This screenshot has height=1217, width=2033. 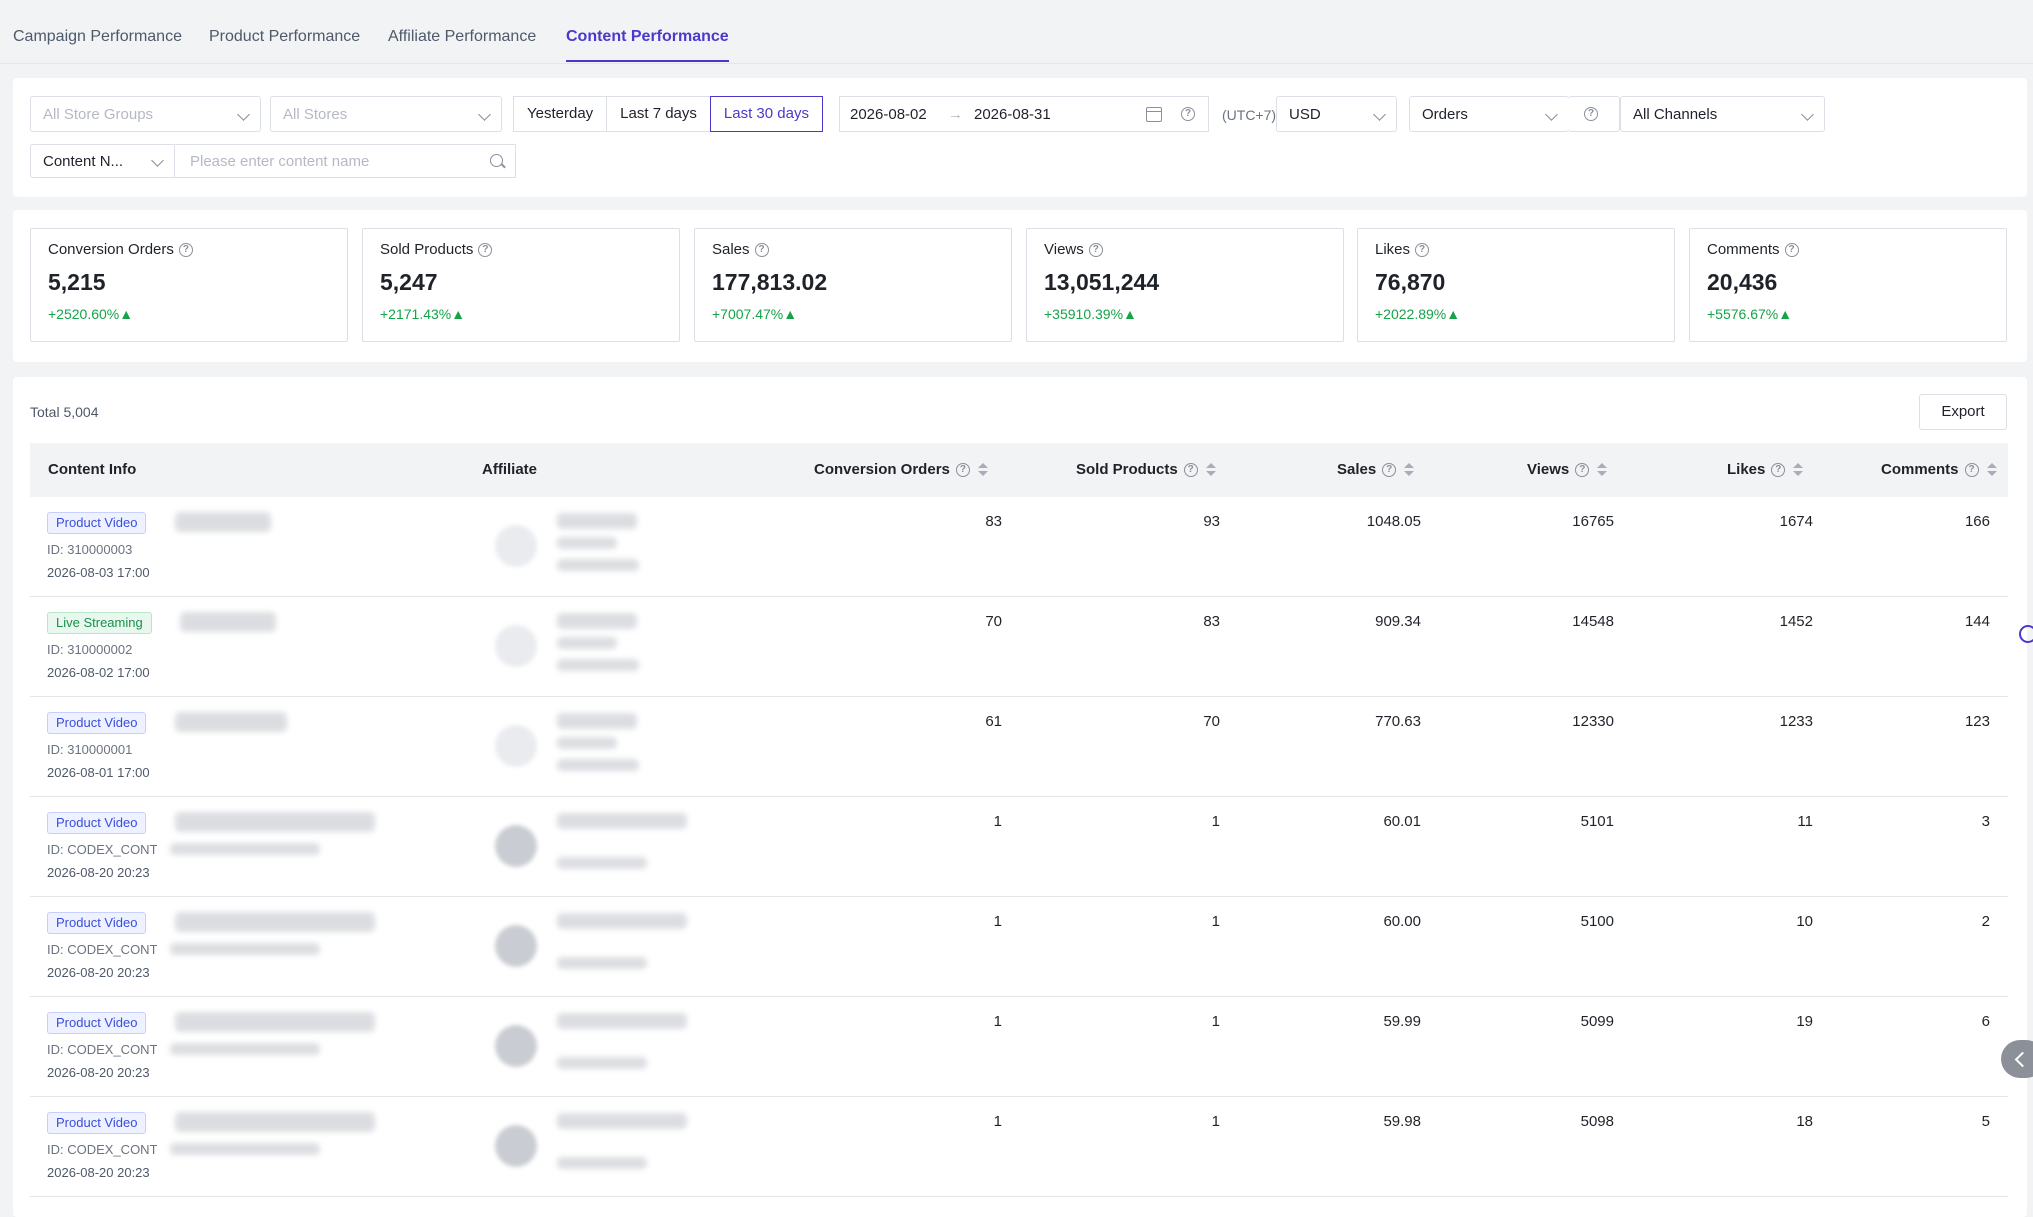 I want to click on currency-value: USD, so click(x=1305, y=114).